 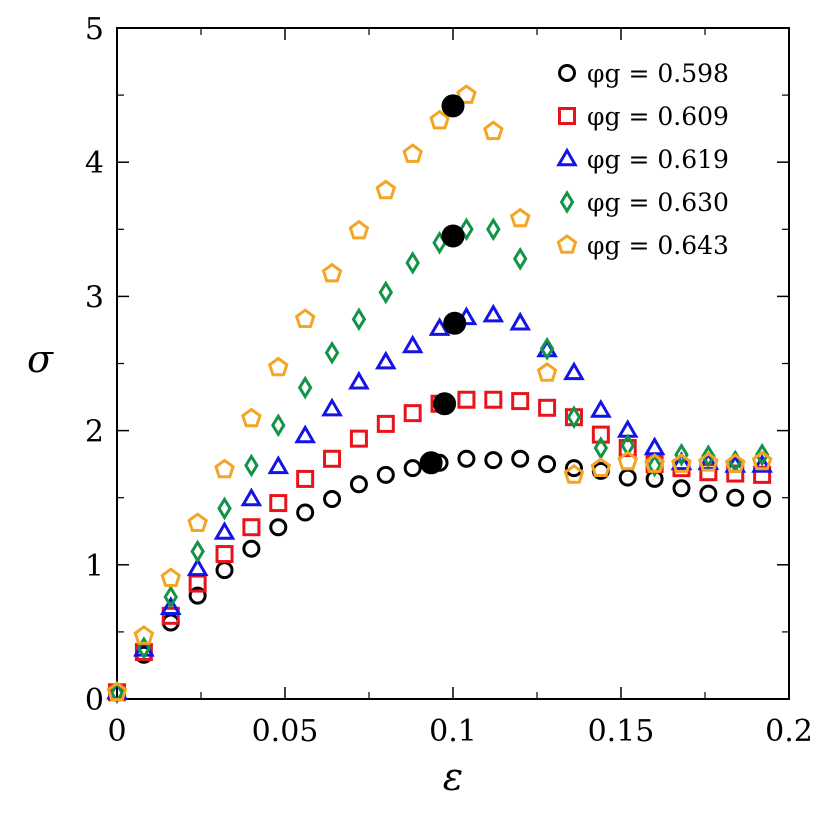 What do you see at coordinates (285, 731) in the screenshot?
I see `x-tick-label: 0.05` at bounding box center [285, 731].